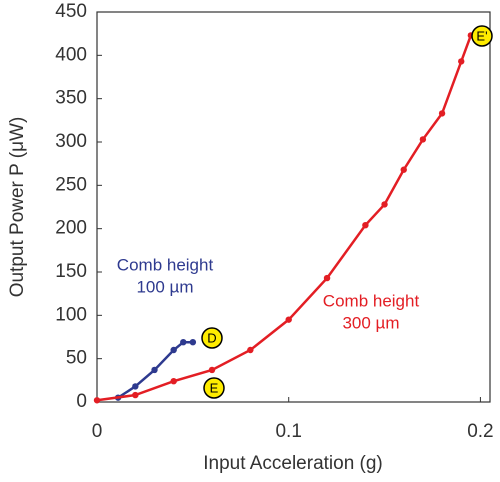  I want to click on y-tick-label: 250, so click(71, 184).